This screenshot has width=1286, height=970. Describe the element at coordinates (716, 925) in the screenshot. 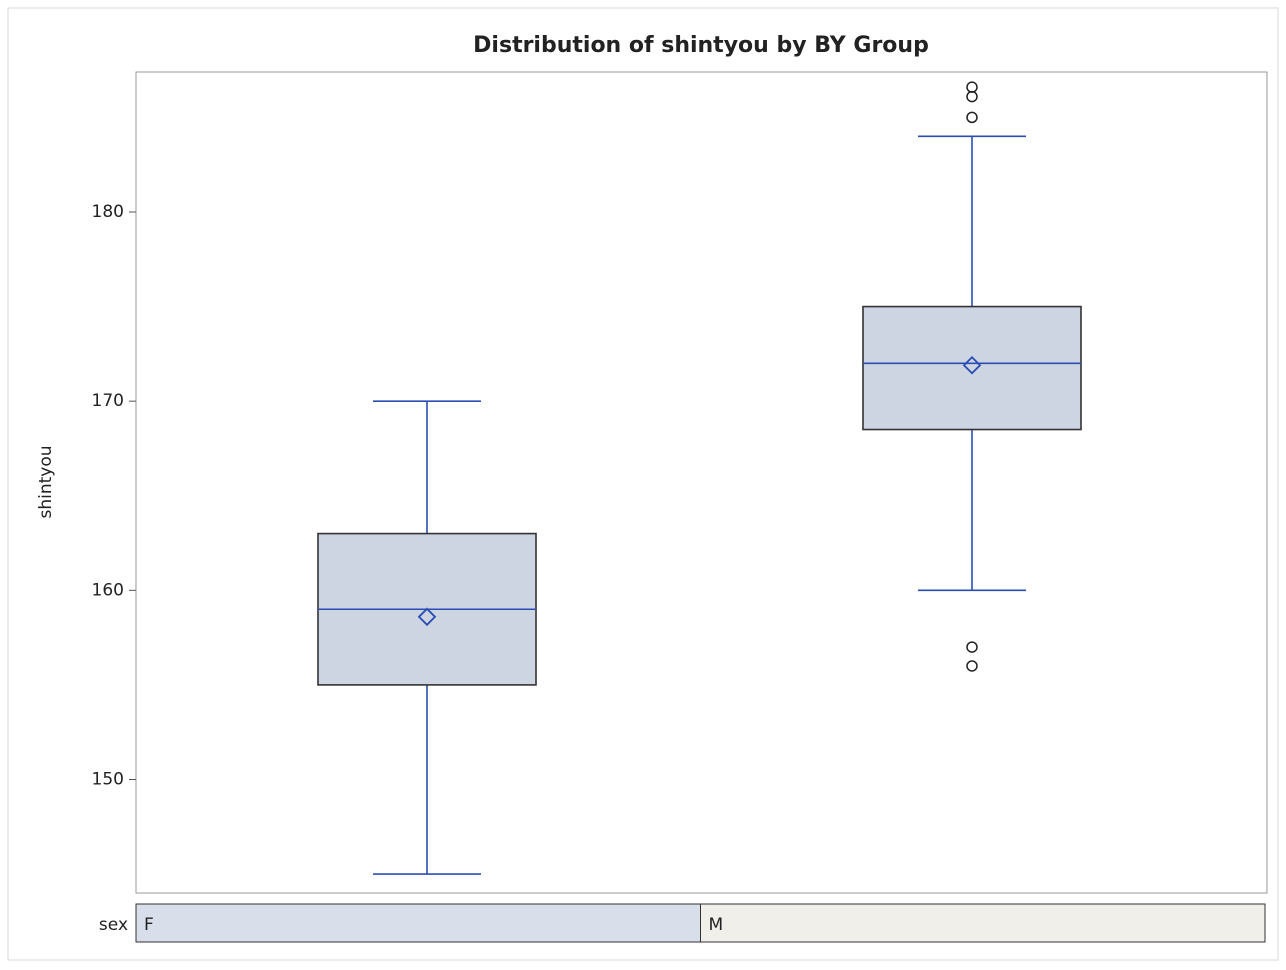

I see `group-cell-label: M` at that location.